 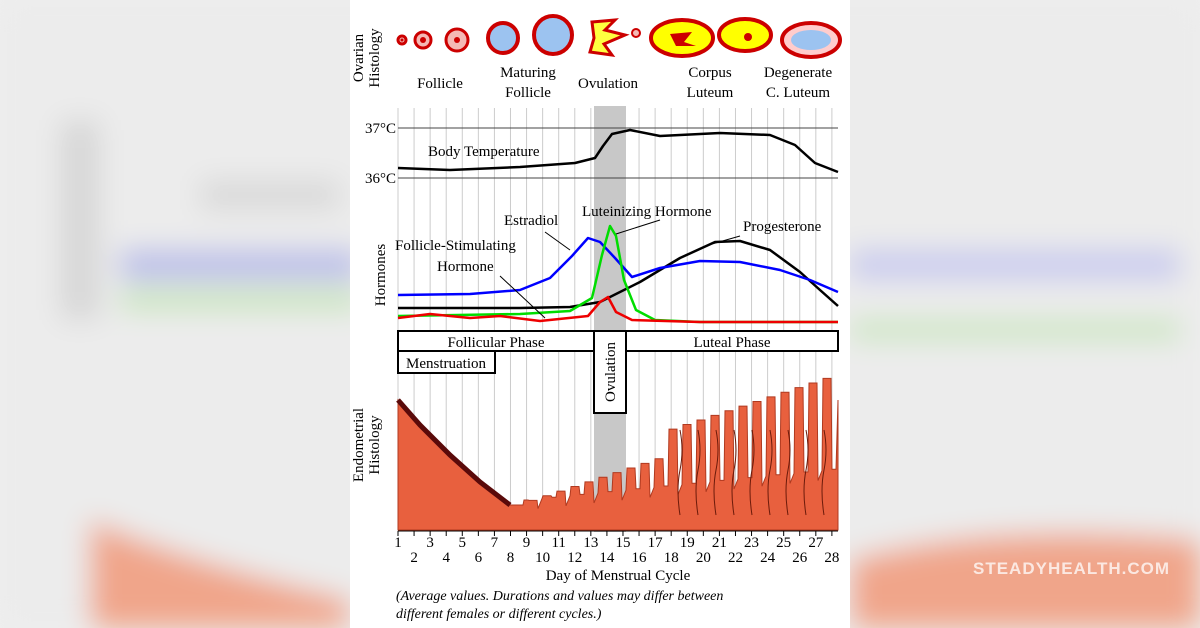 I want to click on day-label: 18, so click(x=671, y=558).